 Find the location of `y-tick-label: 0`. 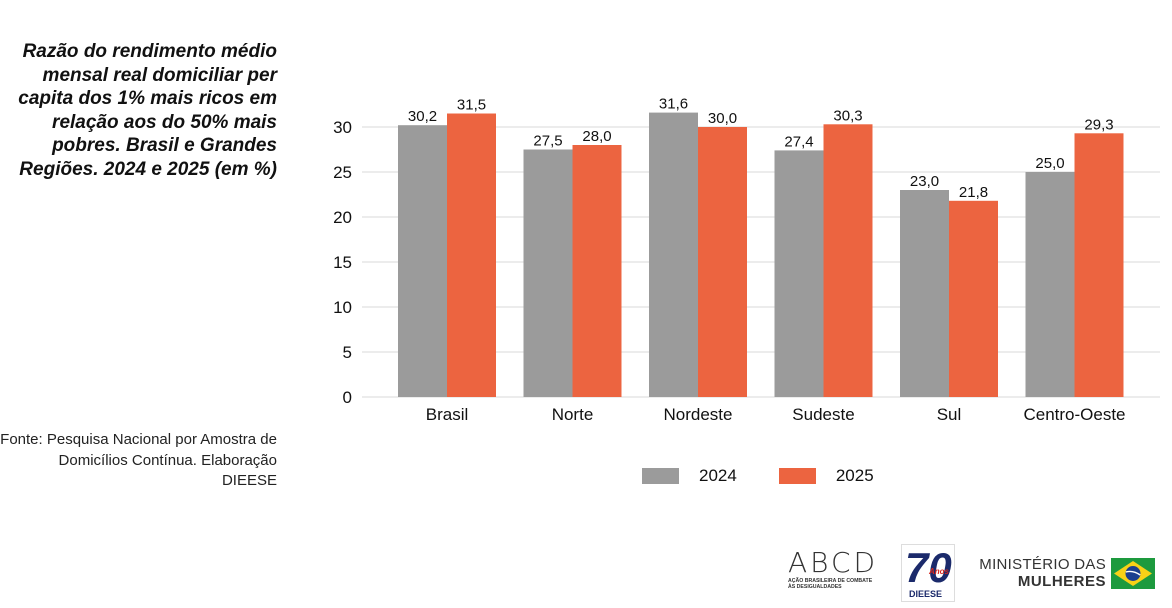

y-tick-label: 0 is located at coordinates (347, 397).